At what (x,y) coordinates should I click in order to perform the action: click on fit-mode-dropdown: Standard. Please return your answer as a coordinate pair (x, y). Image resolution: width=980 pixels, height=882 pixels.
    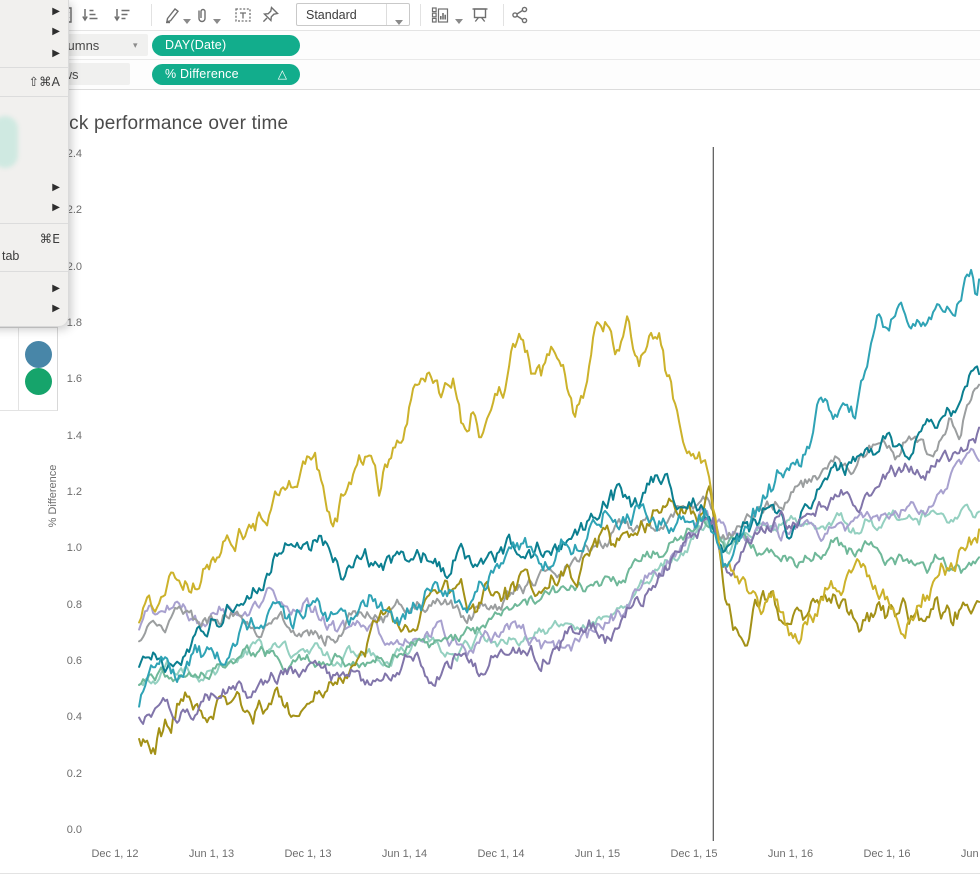
    Looking at the image, I should click on (353, 14).